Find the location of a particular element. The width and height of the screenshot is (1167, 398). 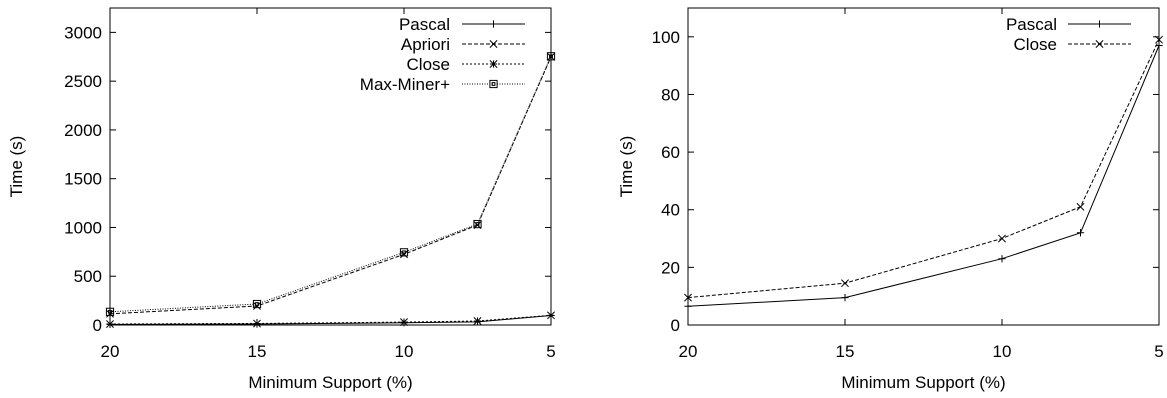

y-tick-label: 60 is located at coordinates (670, 152).